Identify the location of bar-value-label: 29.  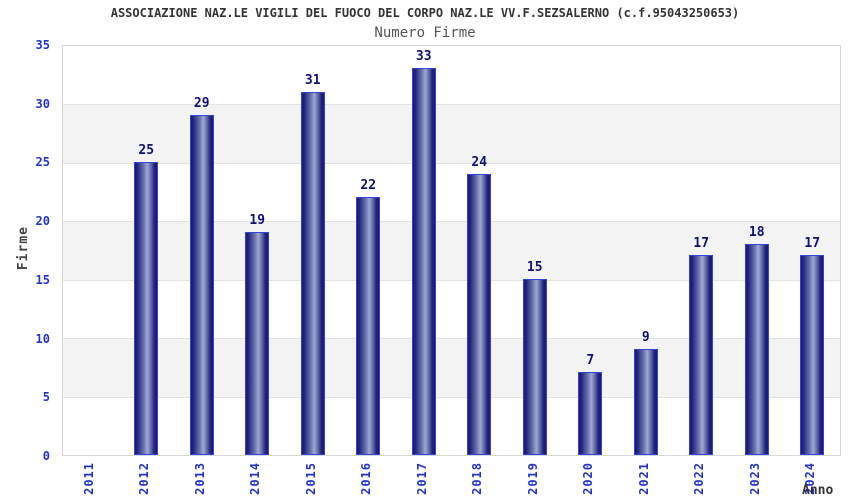
(201, 104).